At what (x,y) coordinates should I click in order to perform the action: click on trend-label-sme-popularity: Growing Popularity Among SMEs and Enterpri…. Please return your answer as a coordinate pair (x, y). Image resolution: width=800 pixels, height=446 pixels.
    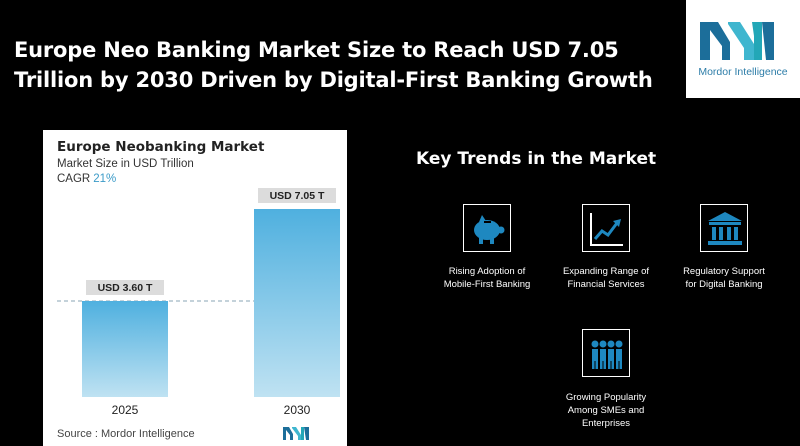
    Looking at the image, I should click on (606, 410).